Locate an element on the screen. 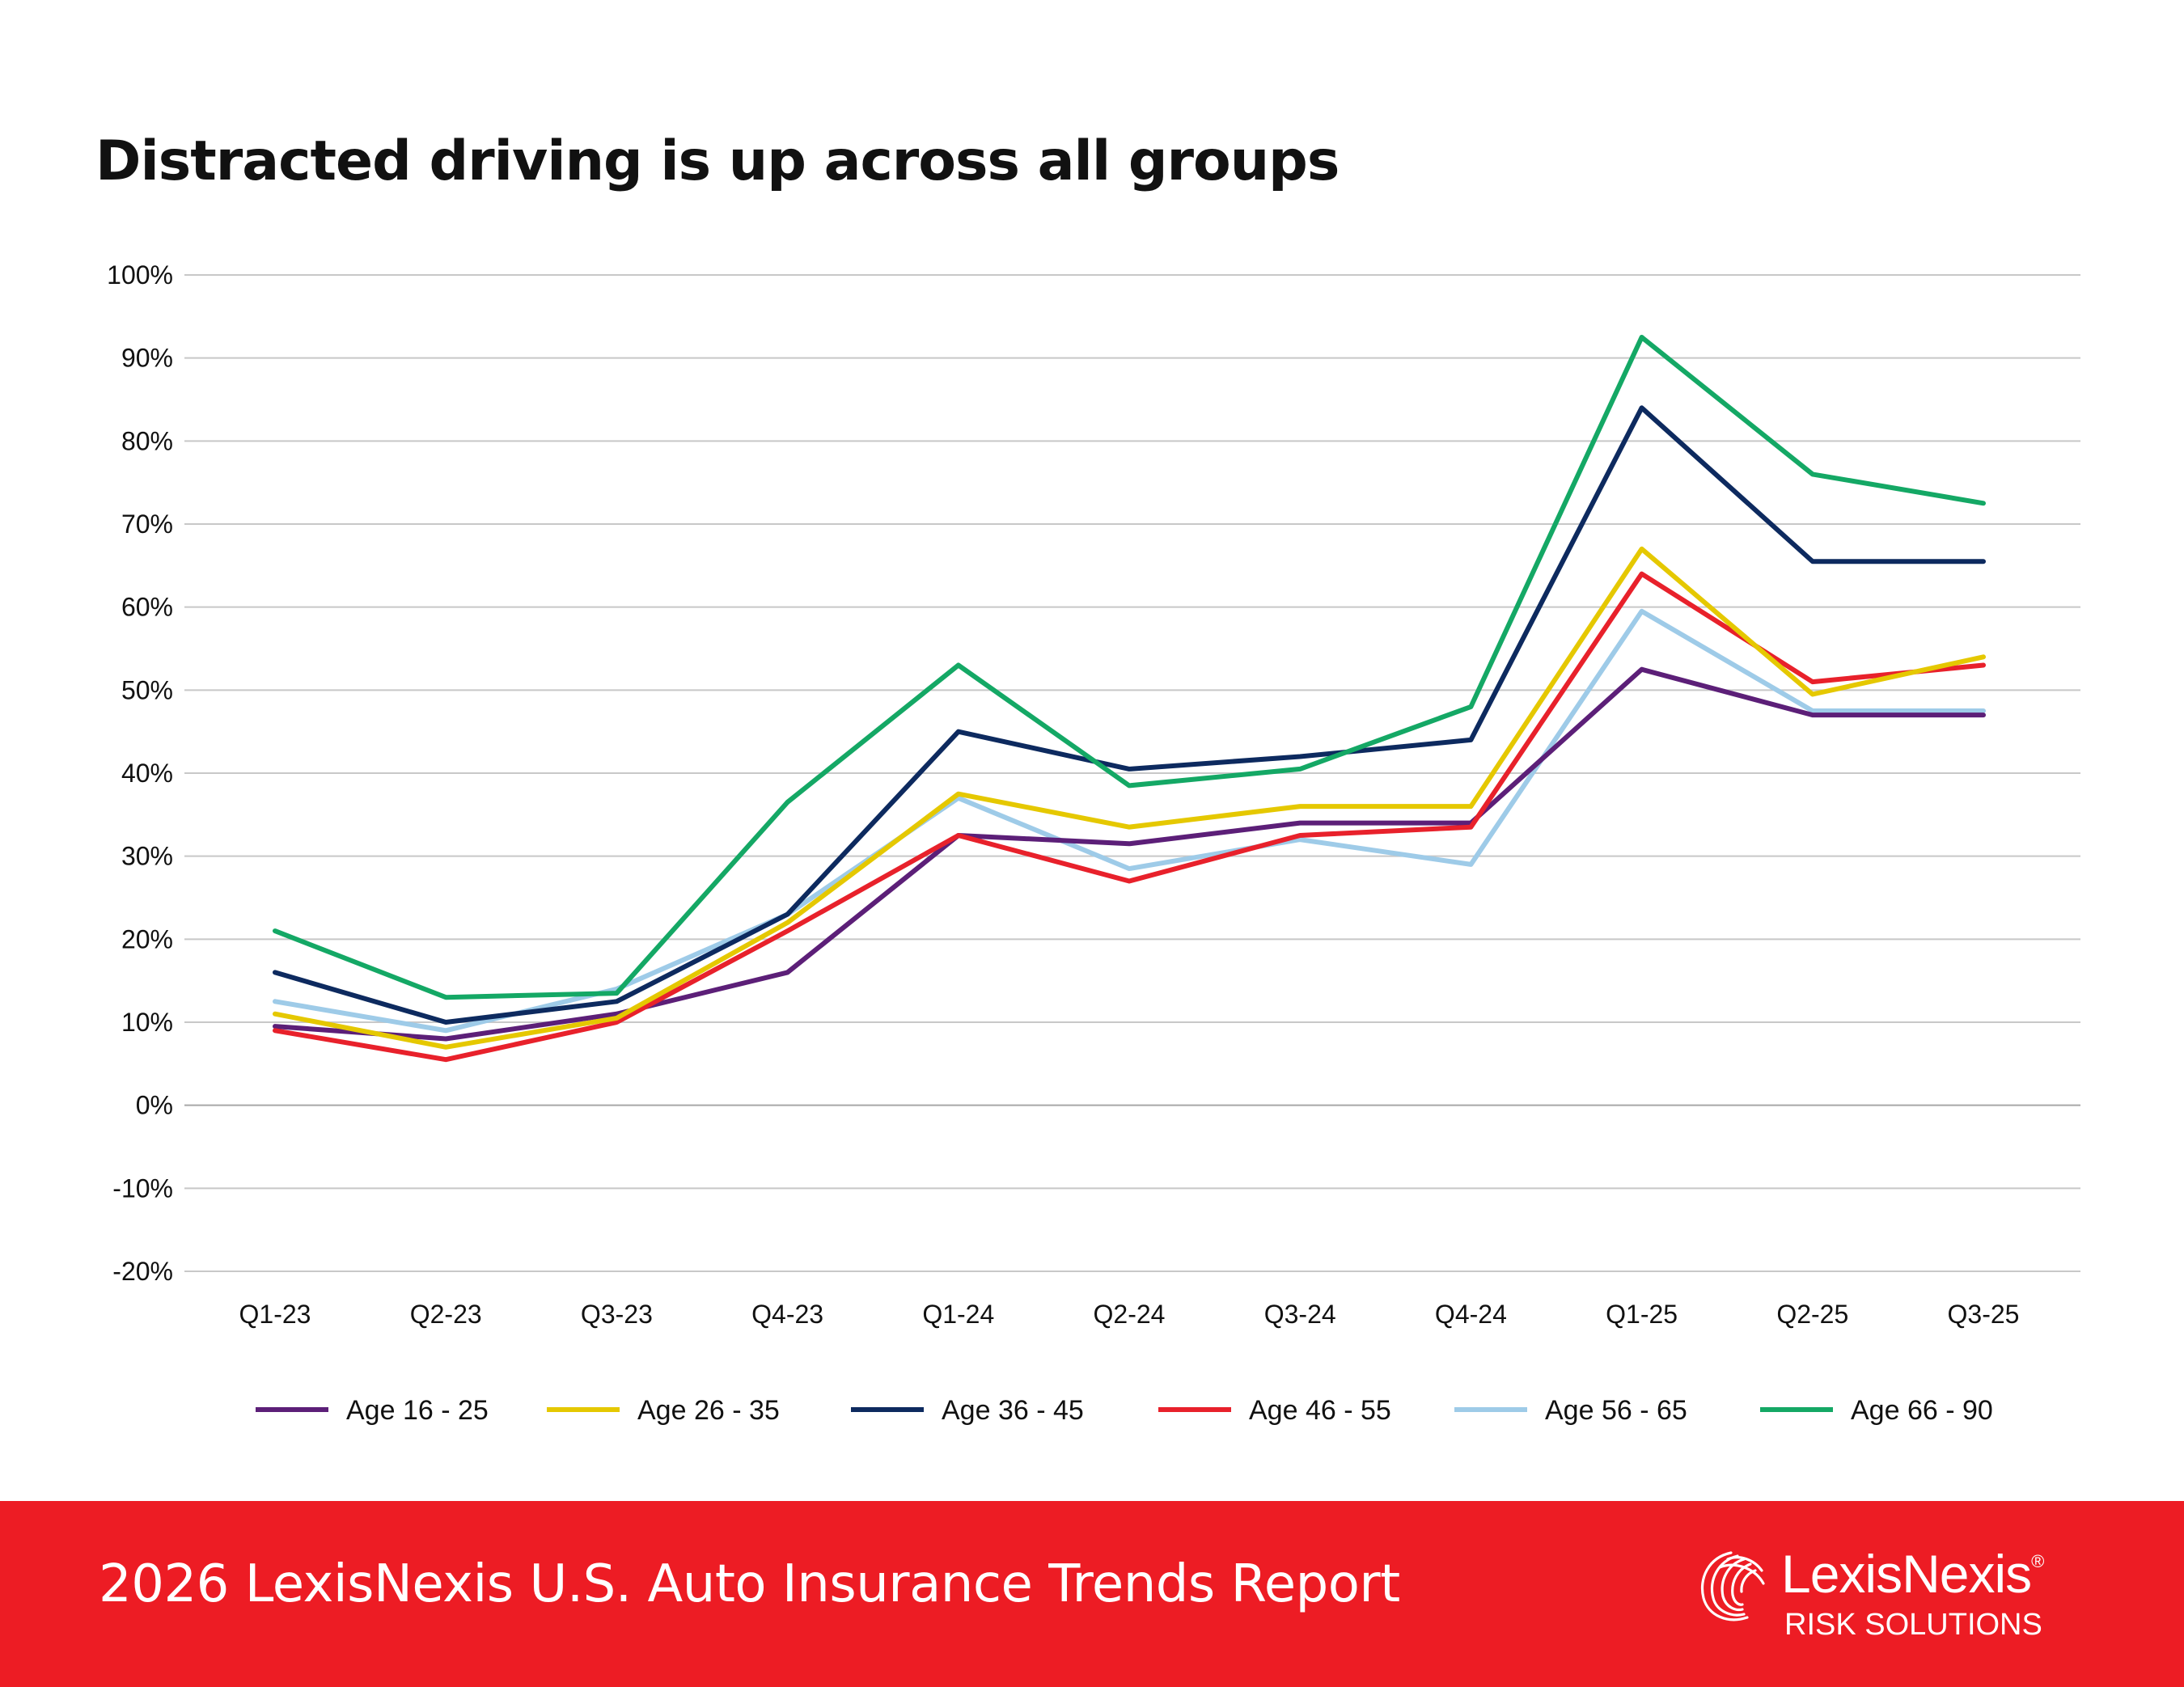  lexisnexis-logo: LexisNexis® RISK SOLUTIONS is located at coordinates (1893, 1595).